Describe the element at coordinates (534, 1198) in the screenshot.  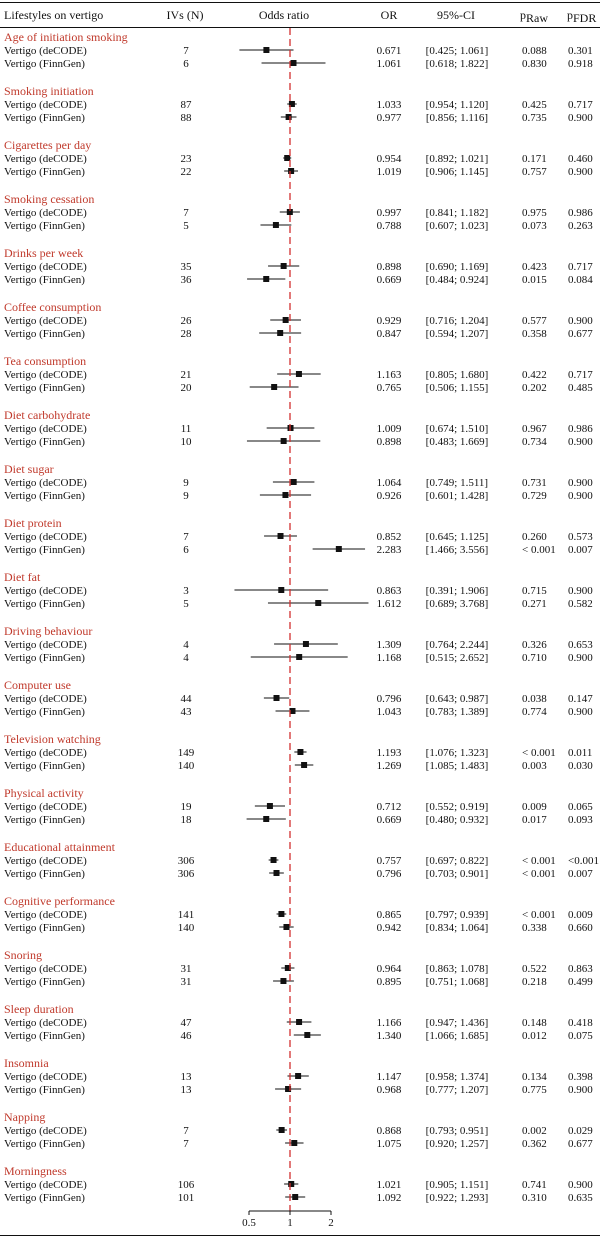
I see `p-raw-value: 0.310` at that location.